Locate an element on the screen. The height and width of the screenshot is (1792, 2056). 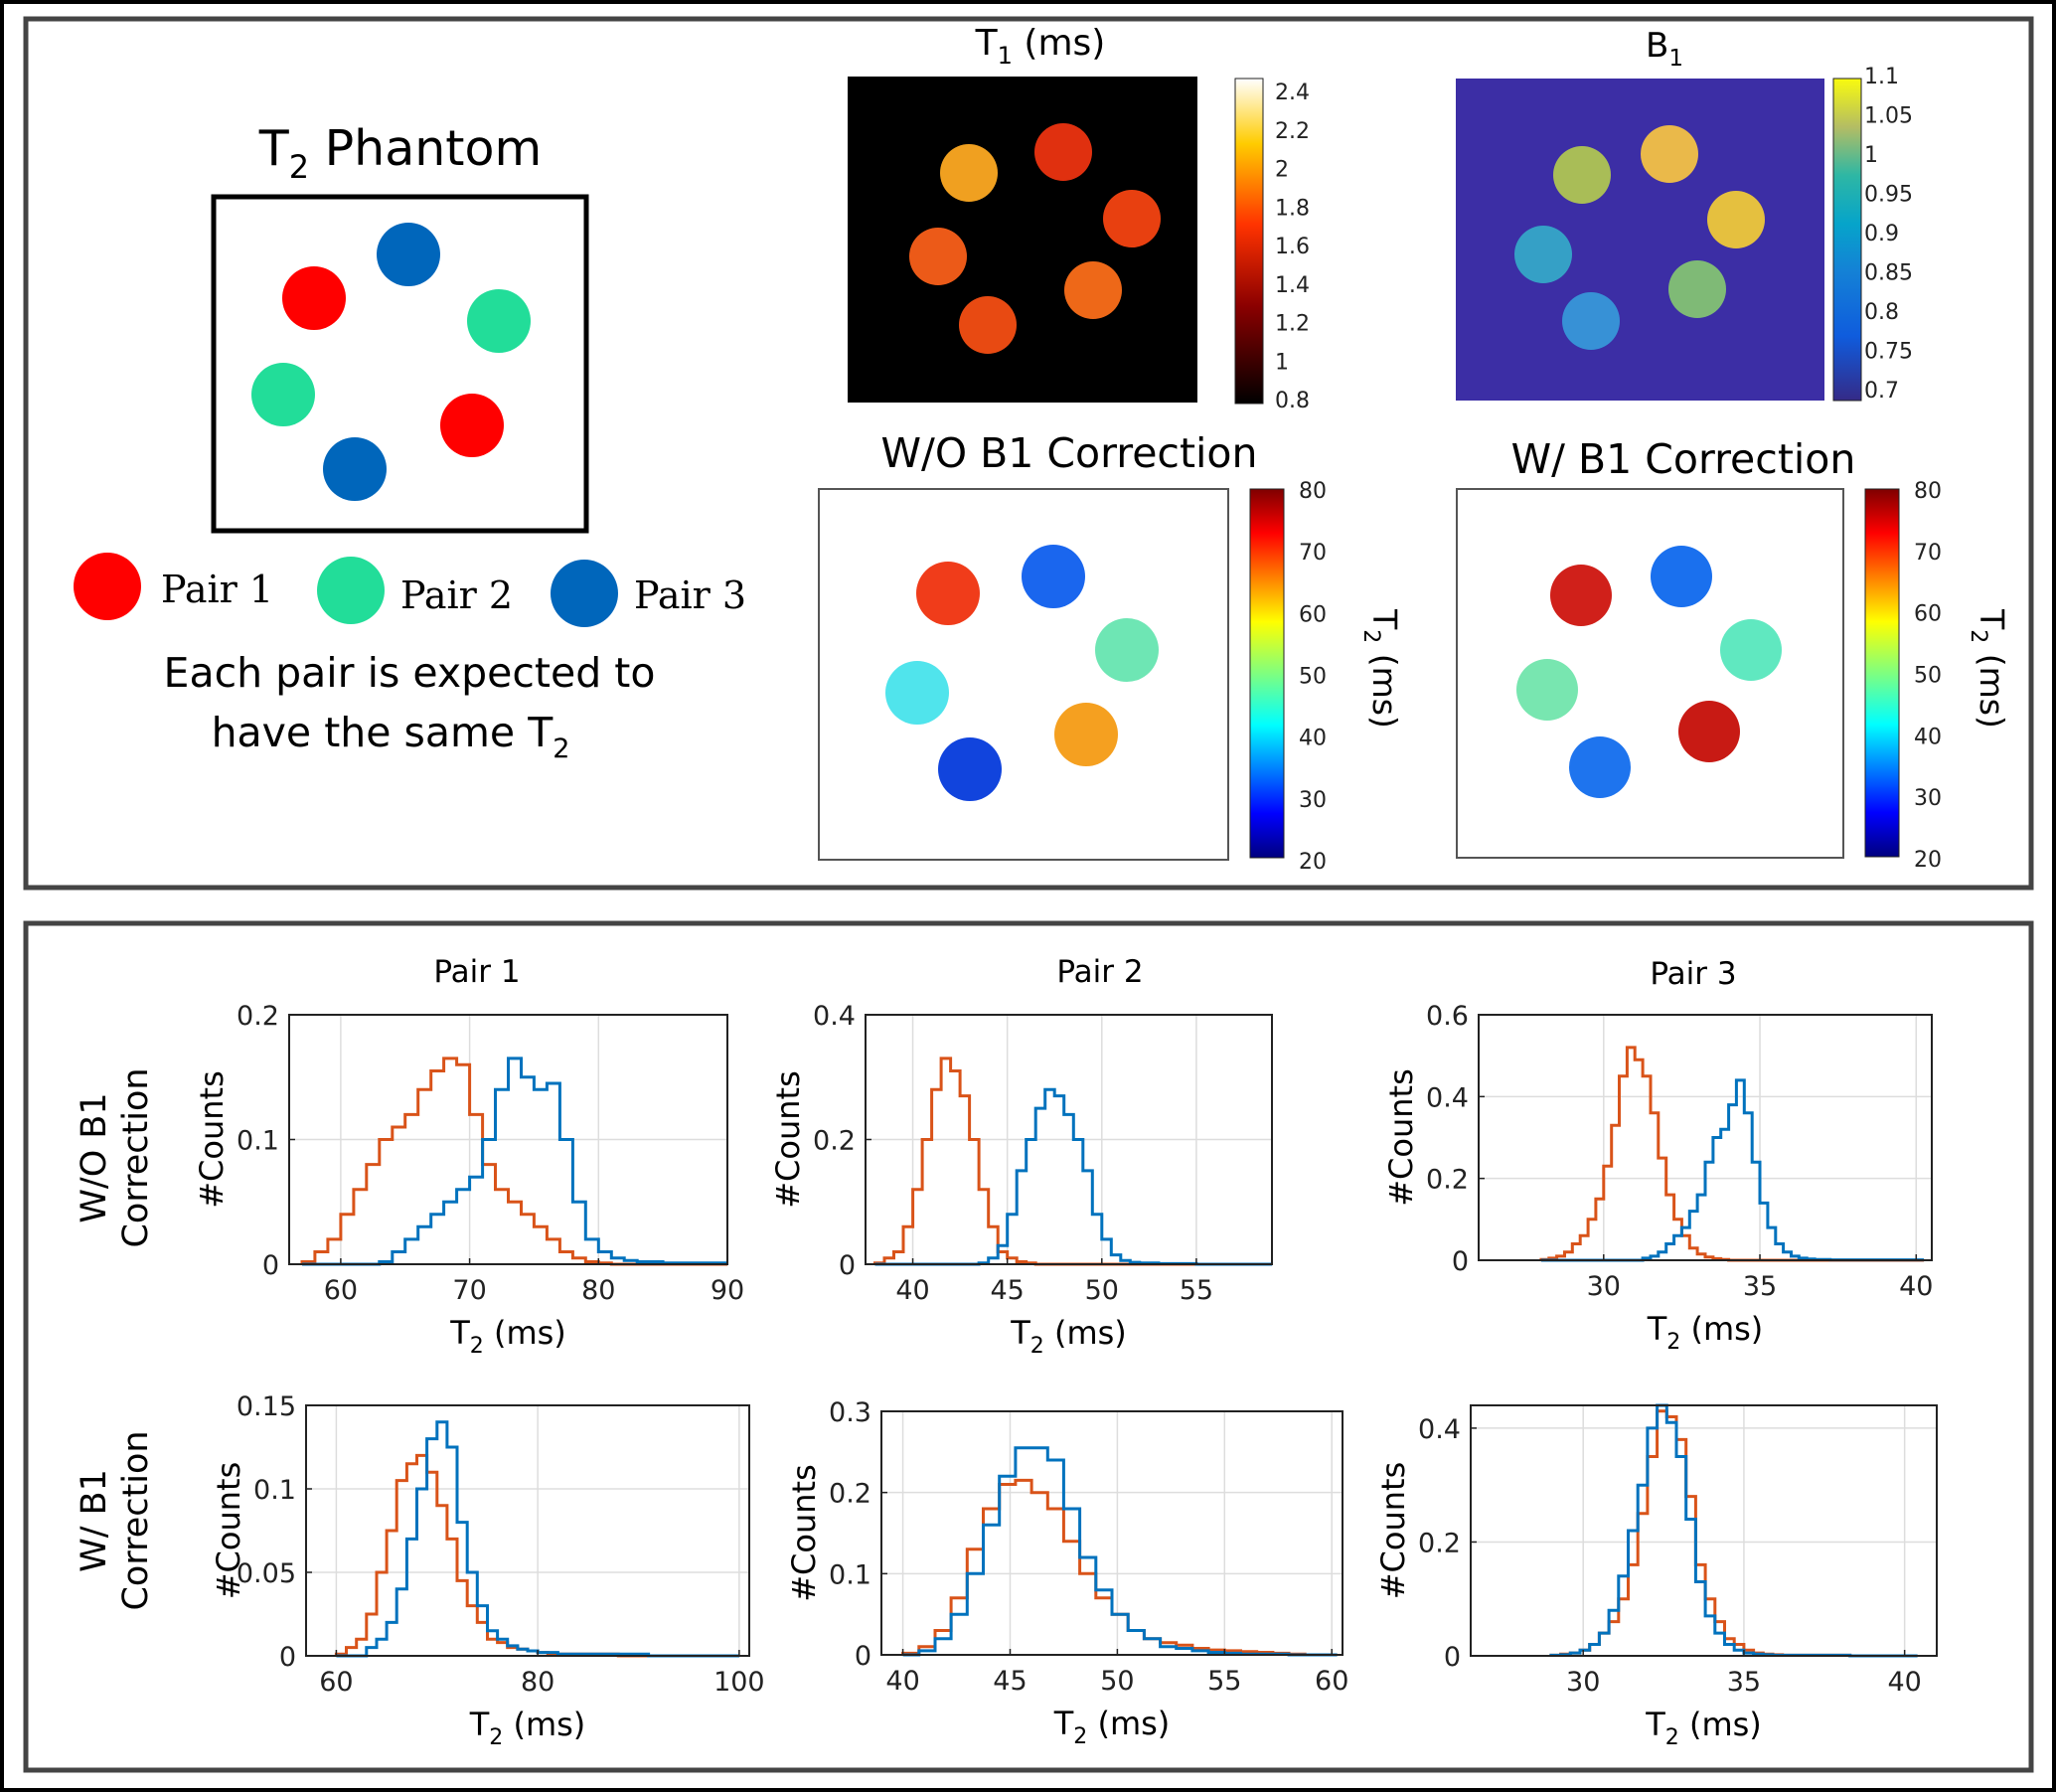
t2-without-image is located at coordinates (1023, 674).